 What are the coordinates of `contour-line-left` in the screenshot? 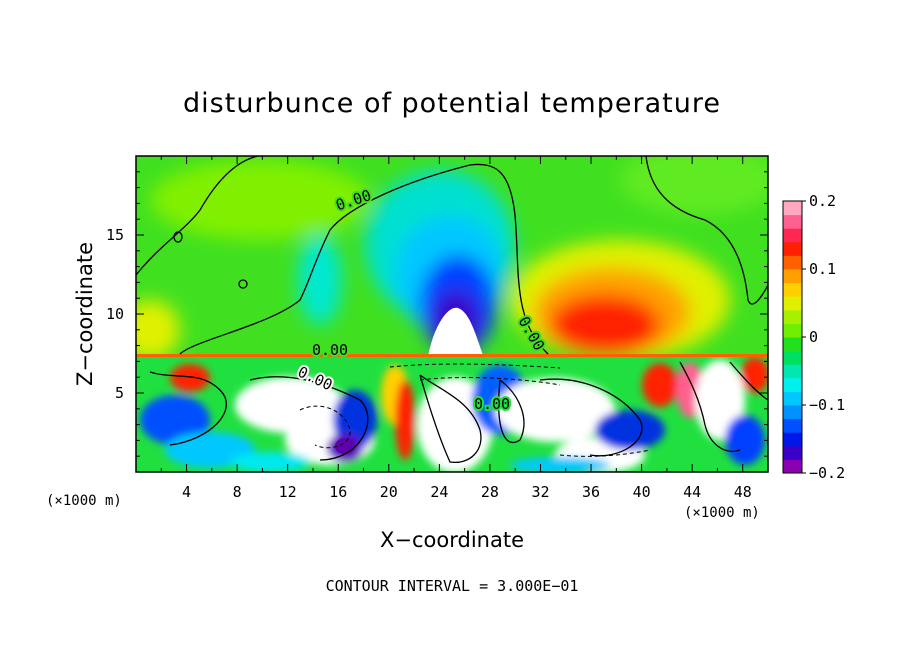 It's located at (197, 216).